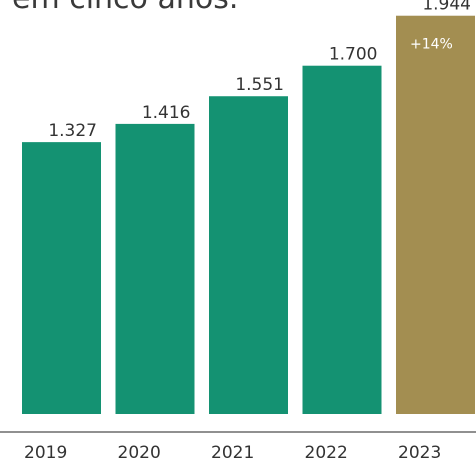  I want to click on x-tick-label-2019: 2019, so click(45, 453).